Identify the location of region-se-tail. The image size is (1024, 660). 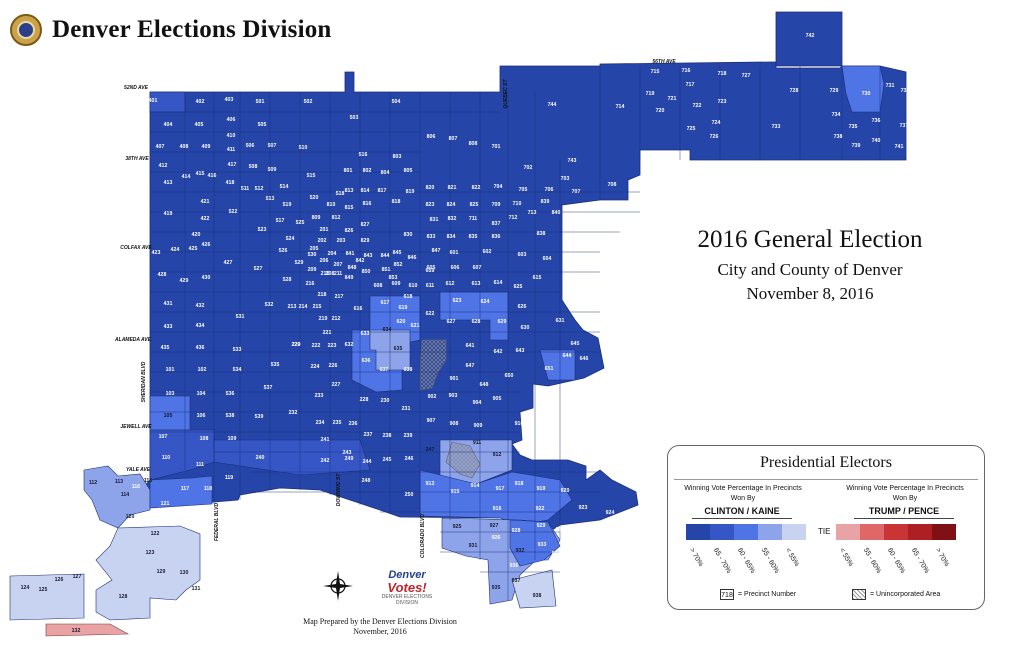
(534, 589).